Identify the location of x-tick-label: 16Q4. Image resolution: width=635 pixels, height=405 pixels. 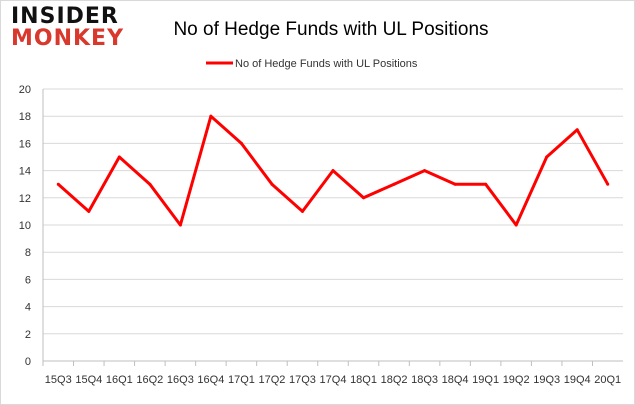
(210, 380).